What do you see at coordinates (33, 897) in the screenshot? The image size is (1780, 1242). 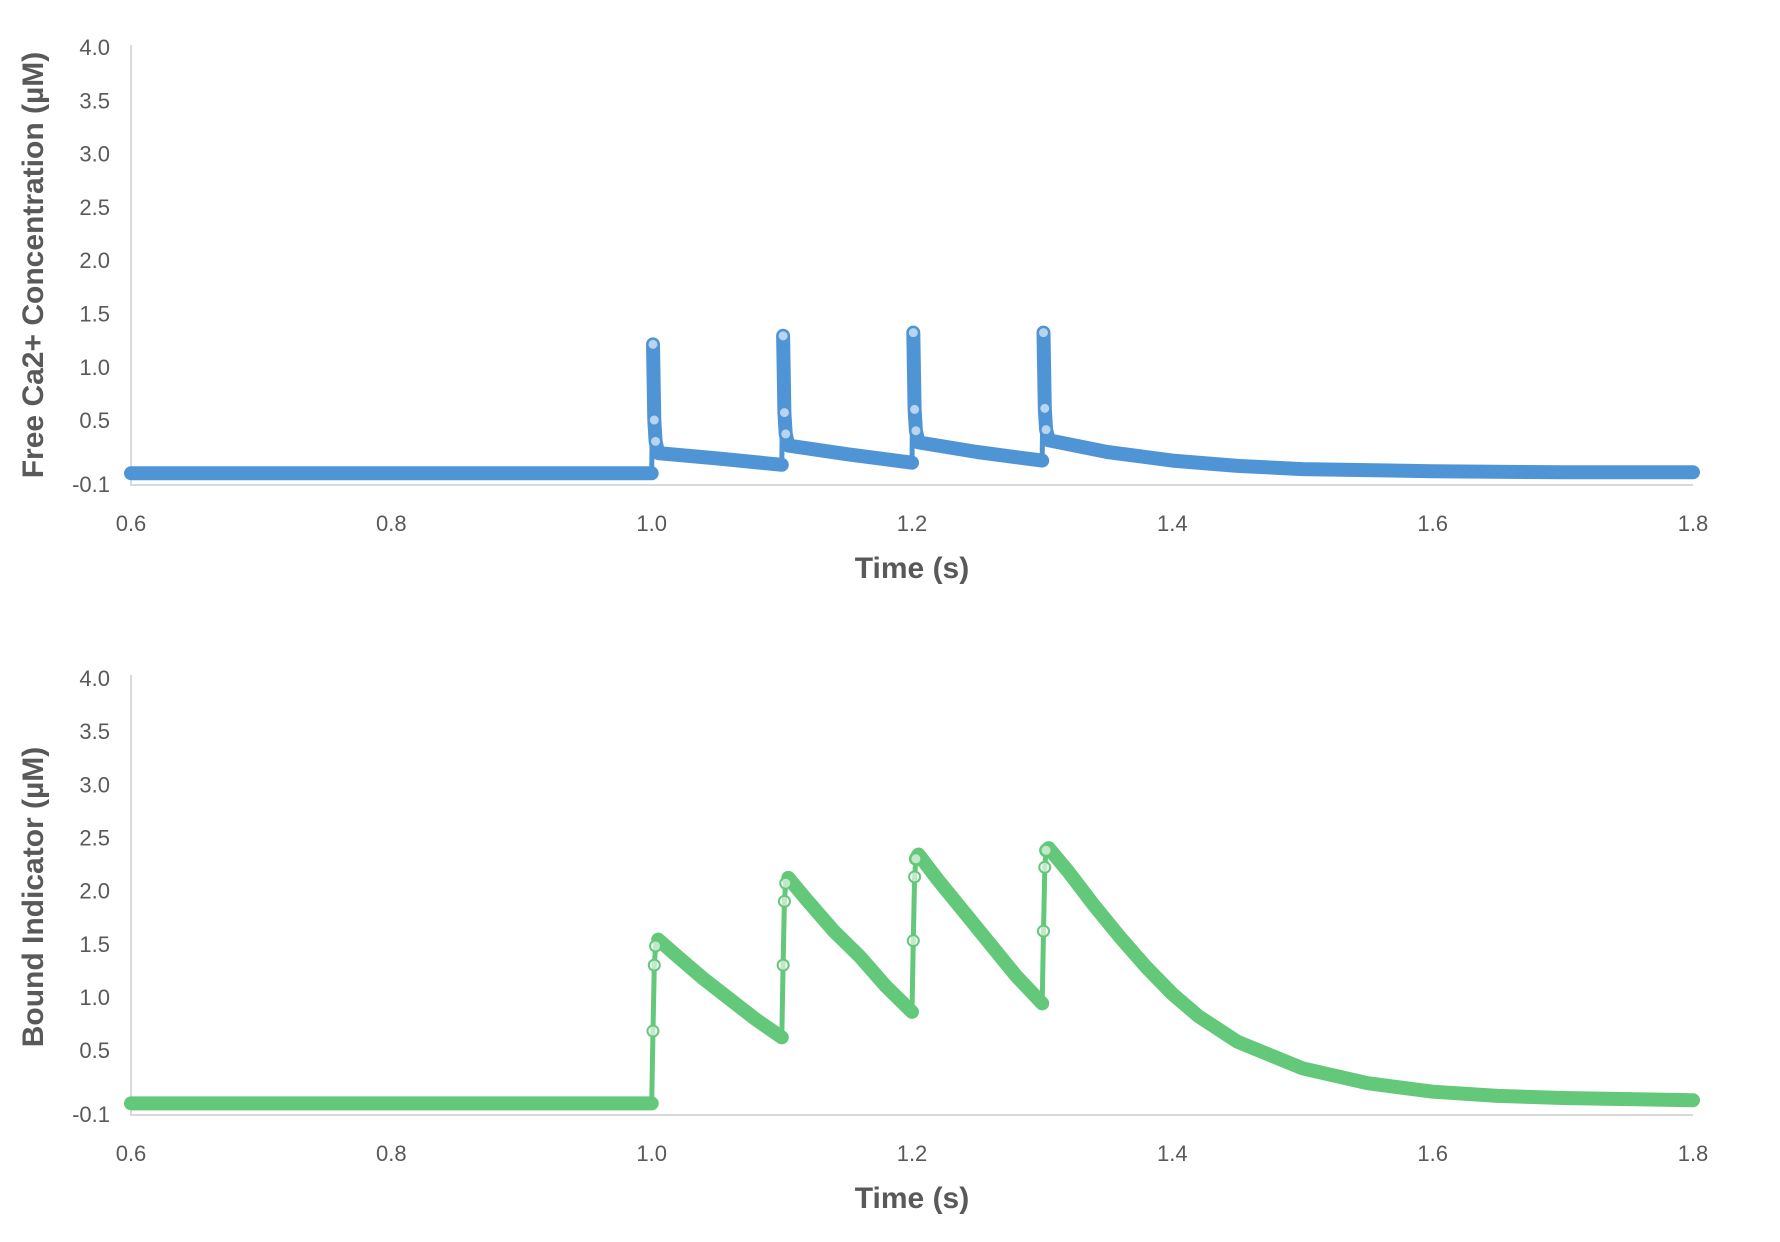 I see `y-axis-title: Bound Indicator (µM)` at bounding box center [33, 897].